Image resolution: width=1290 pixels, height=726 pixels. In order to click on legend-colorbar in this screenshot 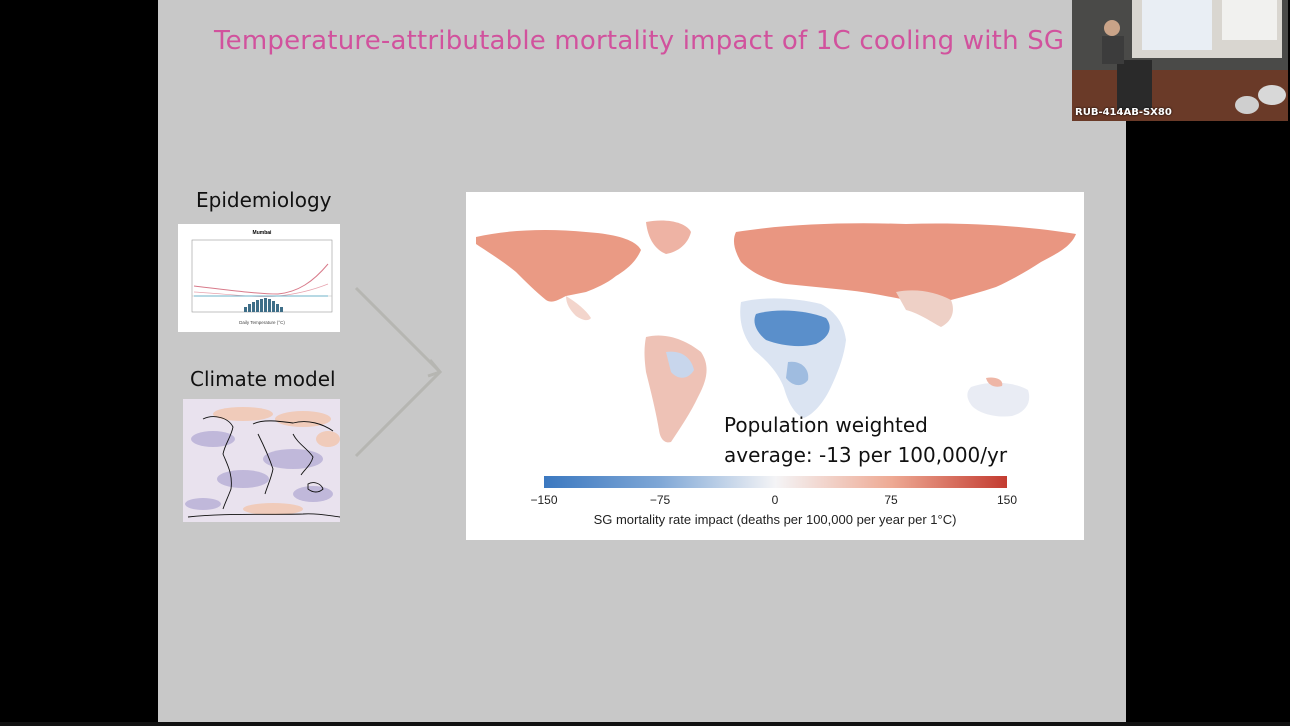, I will do `click(775, 482)`.